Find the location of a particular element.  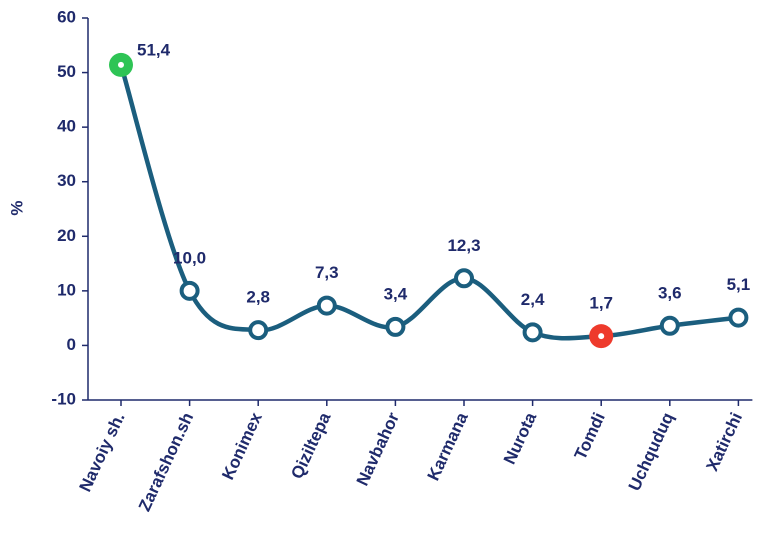

x-tick-label: Uchquduq is located at coordinates (651, 452).